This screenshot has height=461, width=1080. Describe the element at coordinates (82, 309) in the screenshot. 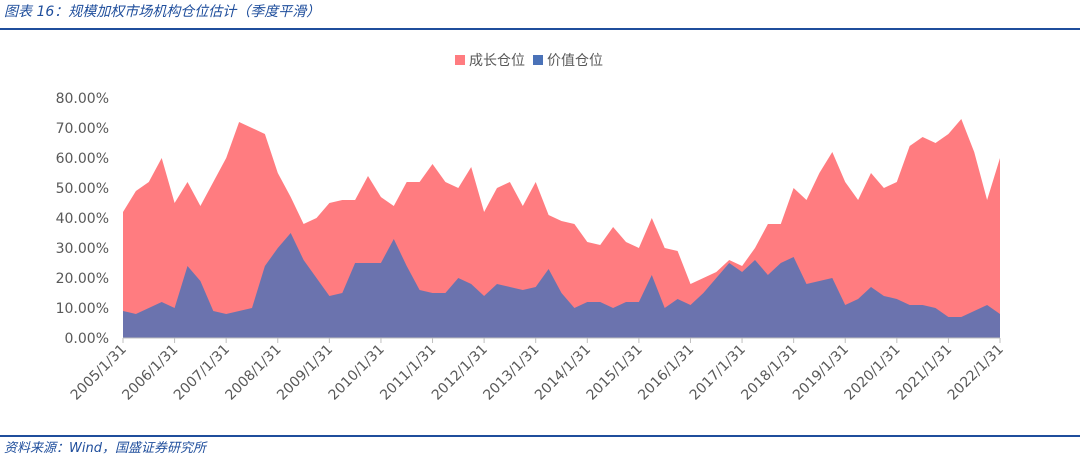

I see `y-tick-label: 10.00%` at that location.